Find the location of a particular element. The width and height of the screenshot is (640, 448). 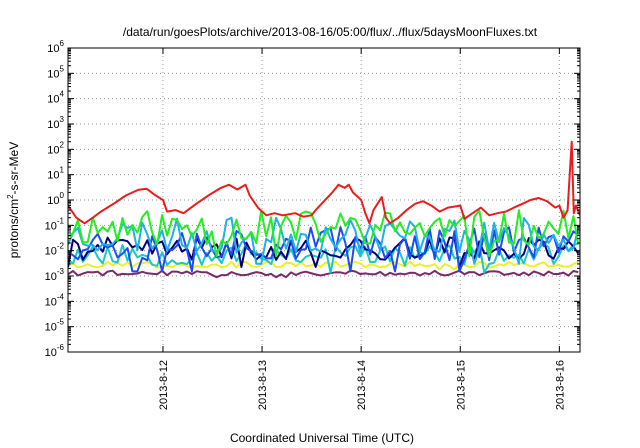

y-tick-label: 10⁻² is located at coordinates (55, 250).